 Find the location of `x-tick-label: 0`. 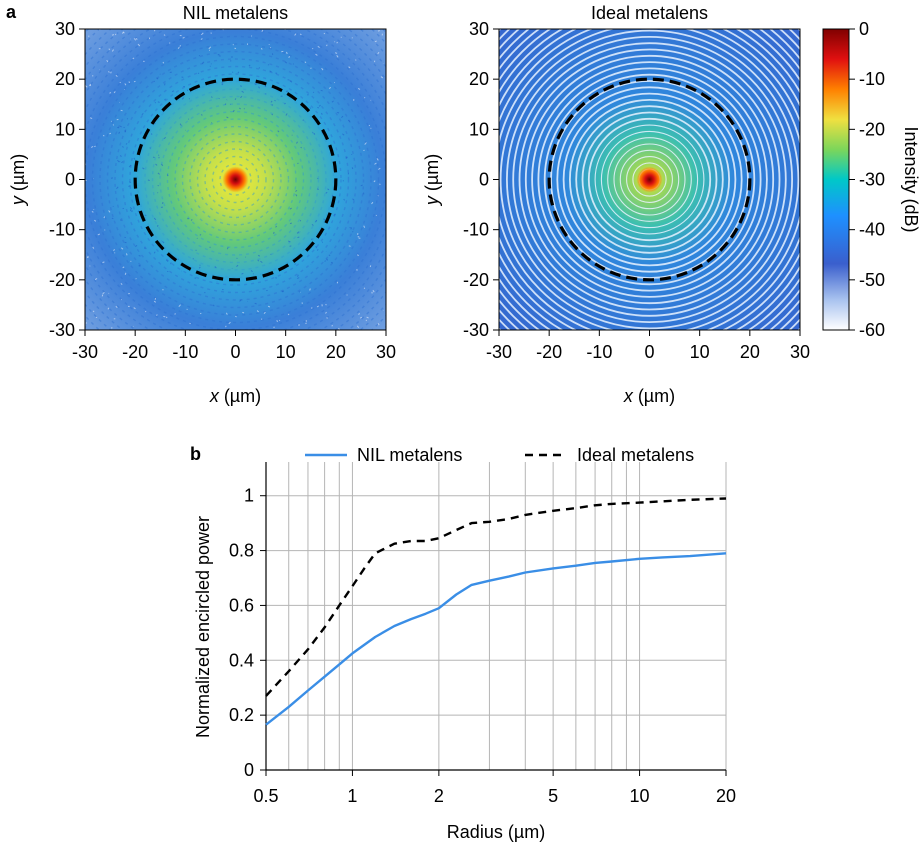

x-tick-label: 0 is located at coordinates (649, 352).